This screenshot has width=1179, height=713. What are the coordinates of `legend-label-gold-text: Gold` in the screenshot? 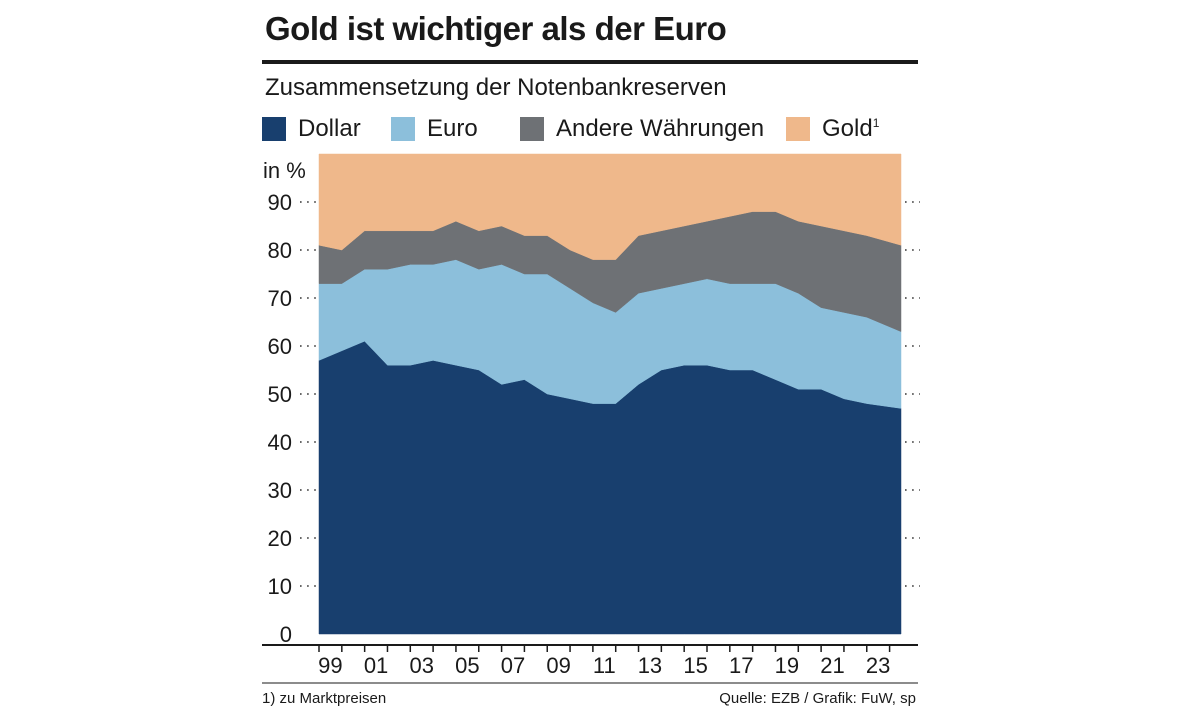 It's located at (847, 128).